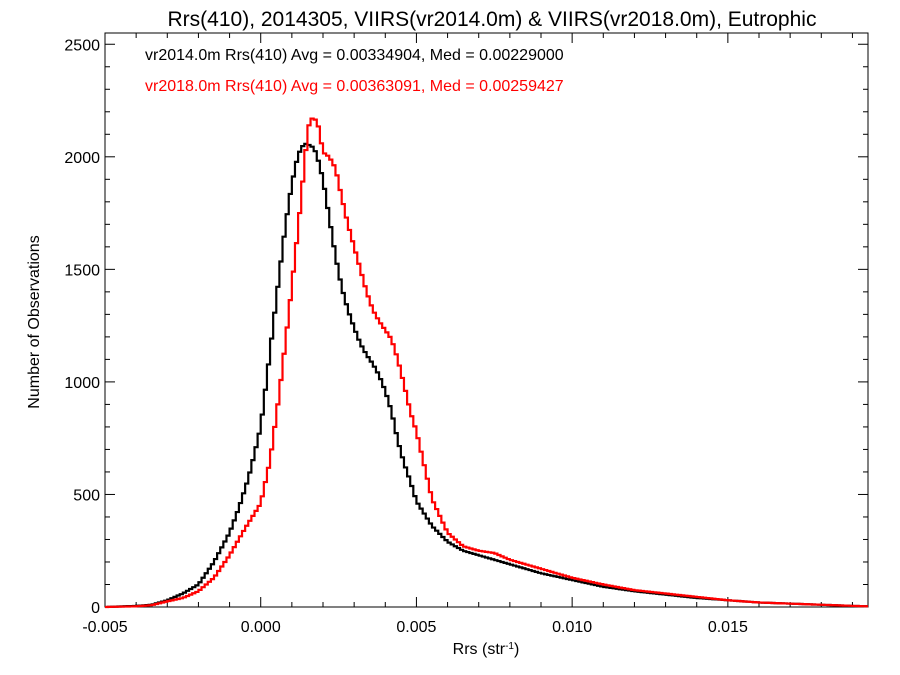  I want to click on y-tick-label: 2000, so click(82, 158).